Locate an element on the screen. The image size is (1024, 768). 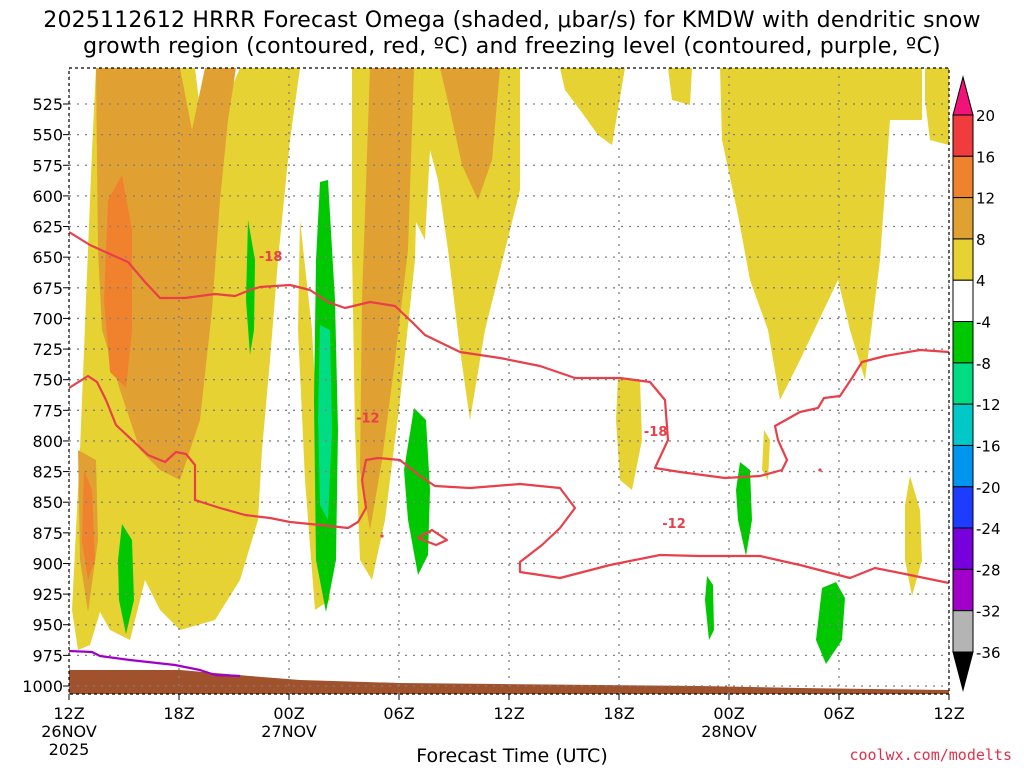
y-tick-label: 525 is located at coordinates (47, 104).